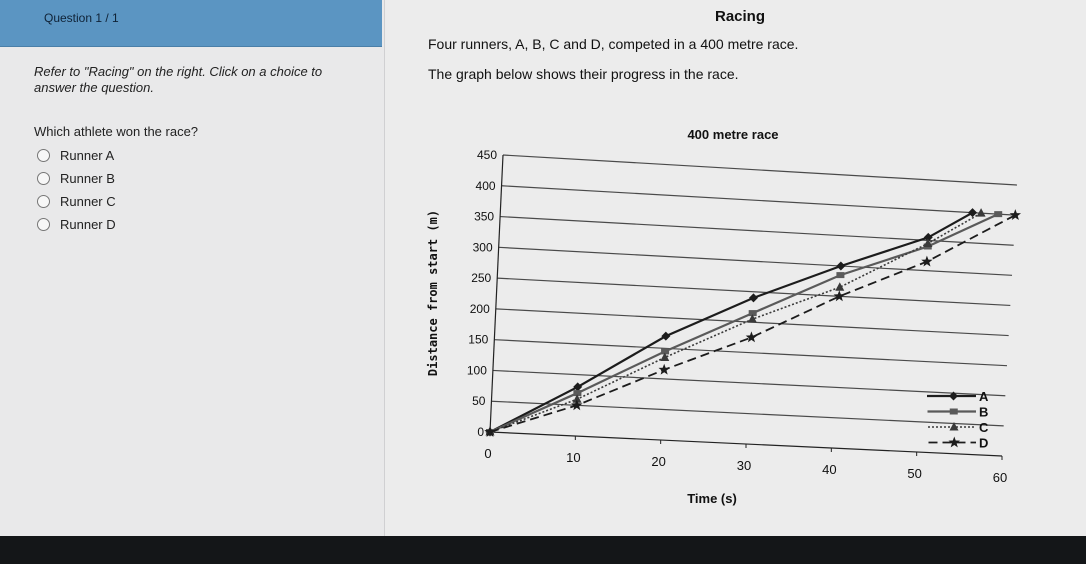 The height and width of the screenshot is (564, 1086). I want to click on chart-x-label: Time (s), so click(712, 498).